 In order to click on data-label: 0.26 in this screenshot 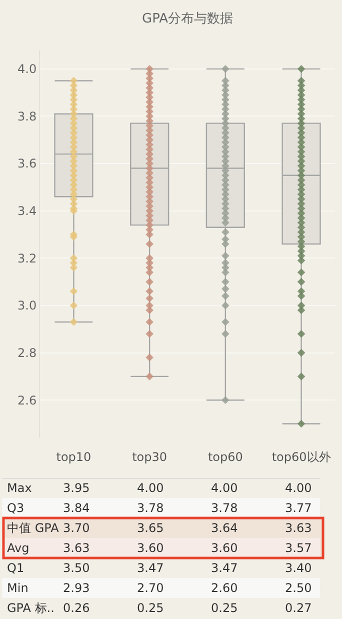, I will do `click(76, 608)`.